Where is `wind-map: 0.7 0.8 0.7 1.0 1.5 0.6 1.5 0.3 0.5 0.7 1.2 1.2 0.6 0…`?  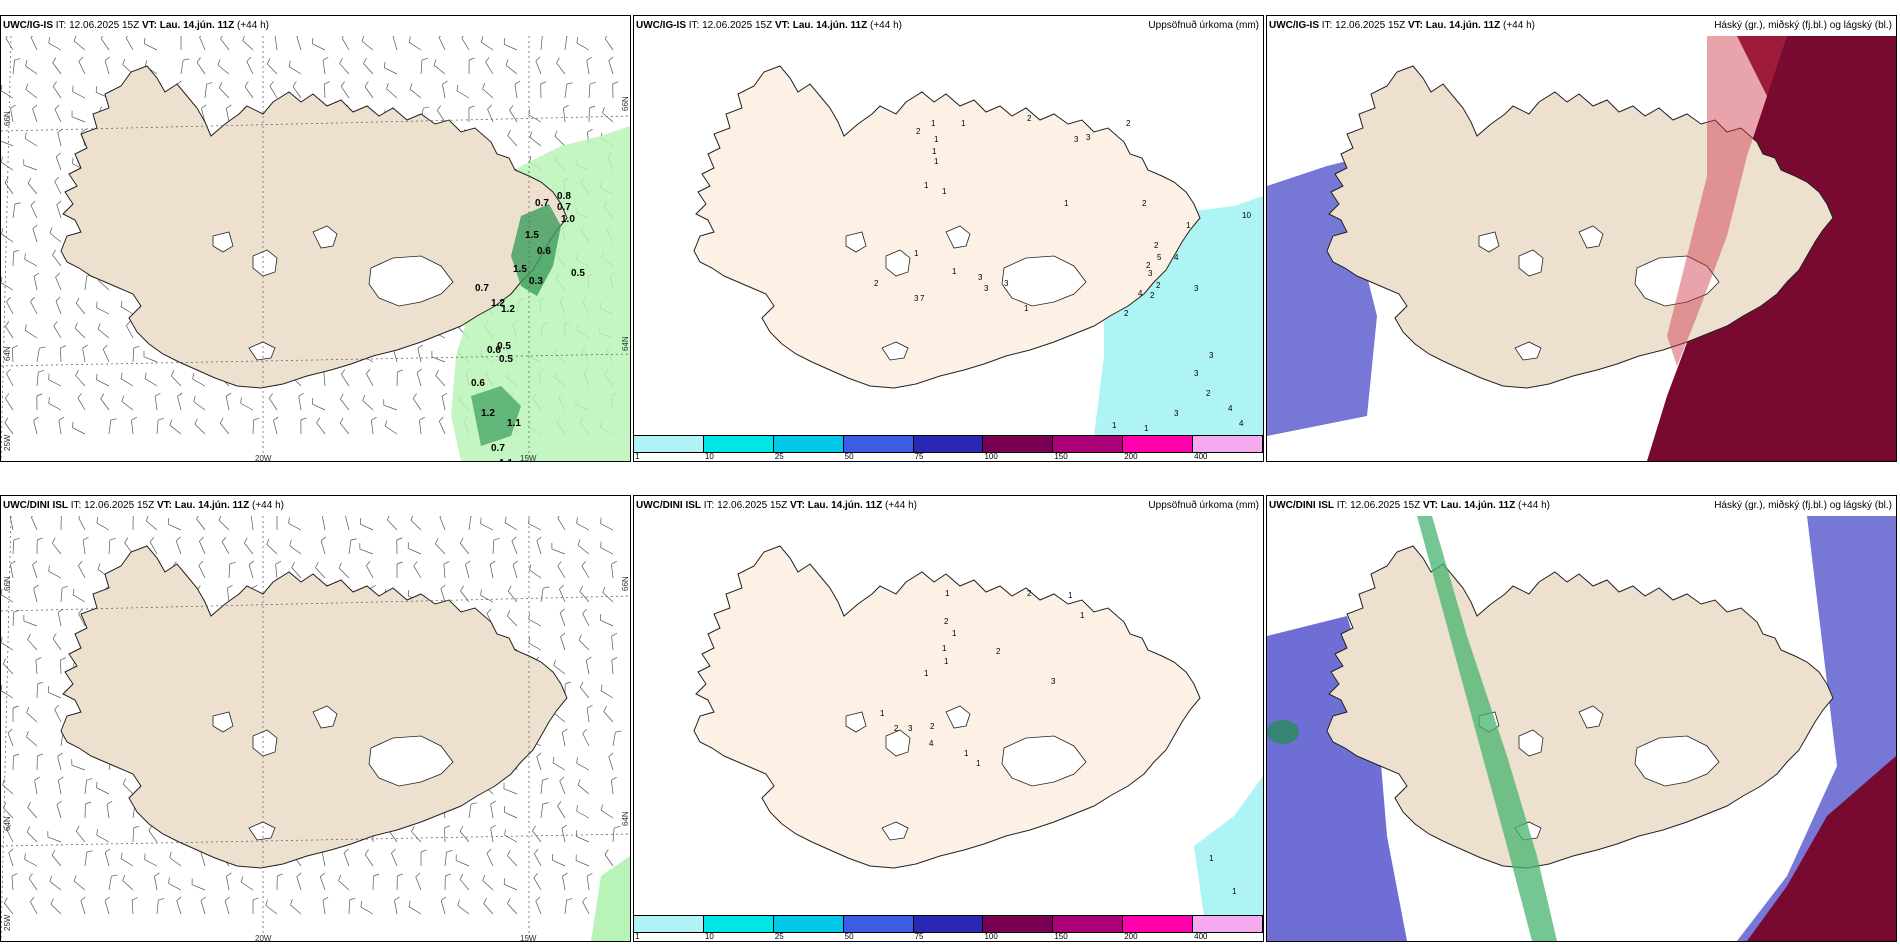 wind-map: 0.7 0.8 0.7 1.0 1.5 0.6 1.5 0.3 0.5 0.7 1.2 1.2 0.6 0… is located at coordinates (315, 248).